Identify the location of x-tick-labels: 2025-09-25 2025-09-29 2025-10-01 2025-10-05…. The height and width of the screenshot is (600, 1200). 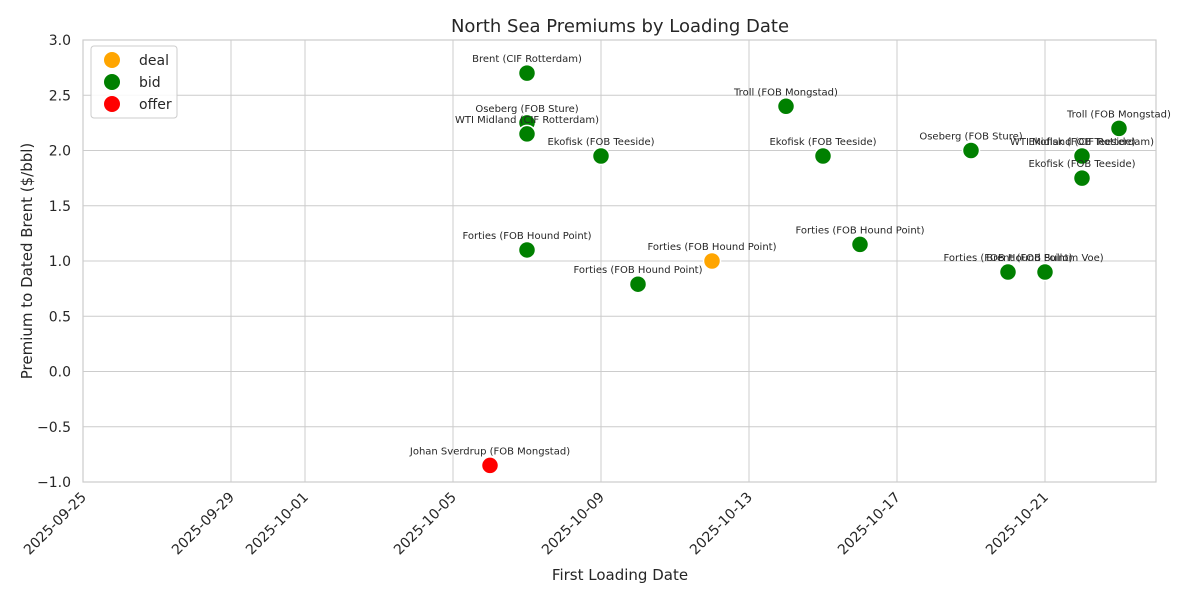
(536, 524).